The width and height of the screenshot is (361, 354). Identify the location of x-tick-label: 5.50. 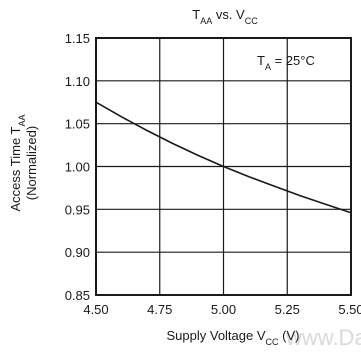
(349, 309).